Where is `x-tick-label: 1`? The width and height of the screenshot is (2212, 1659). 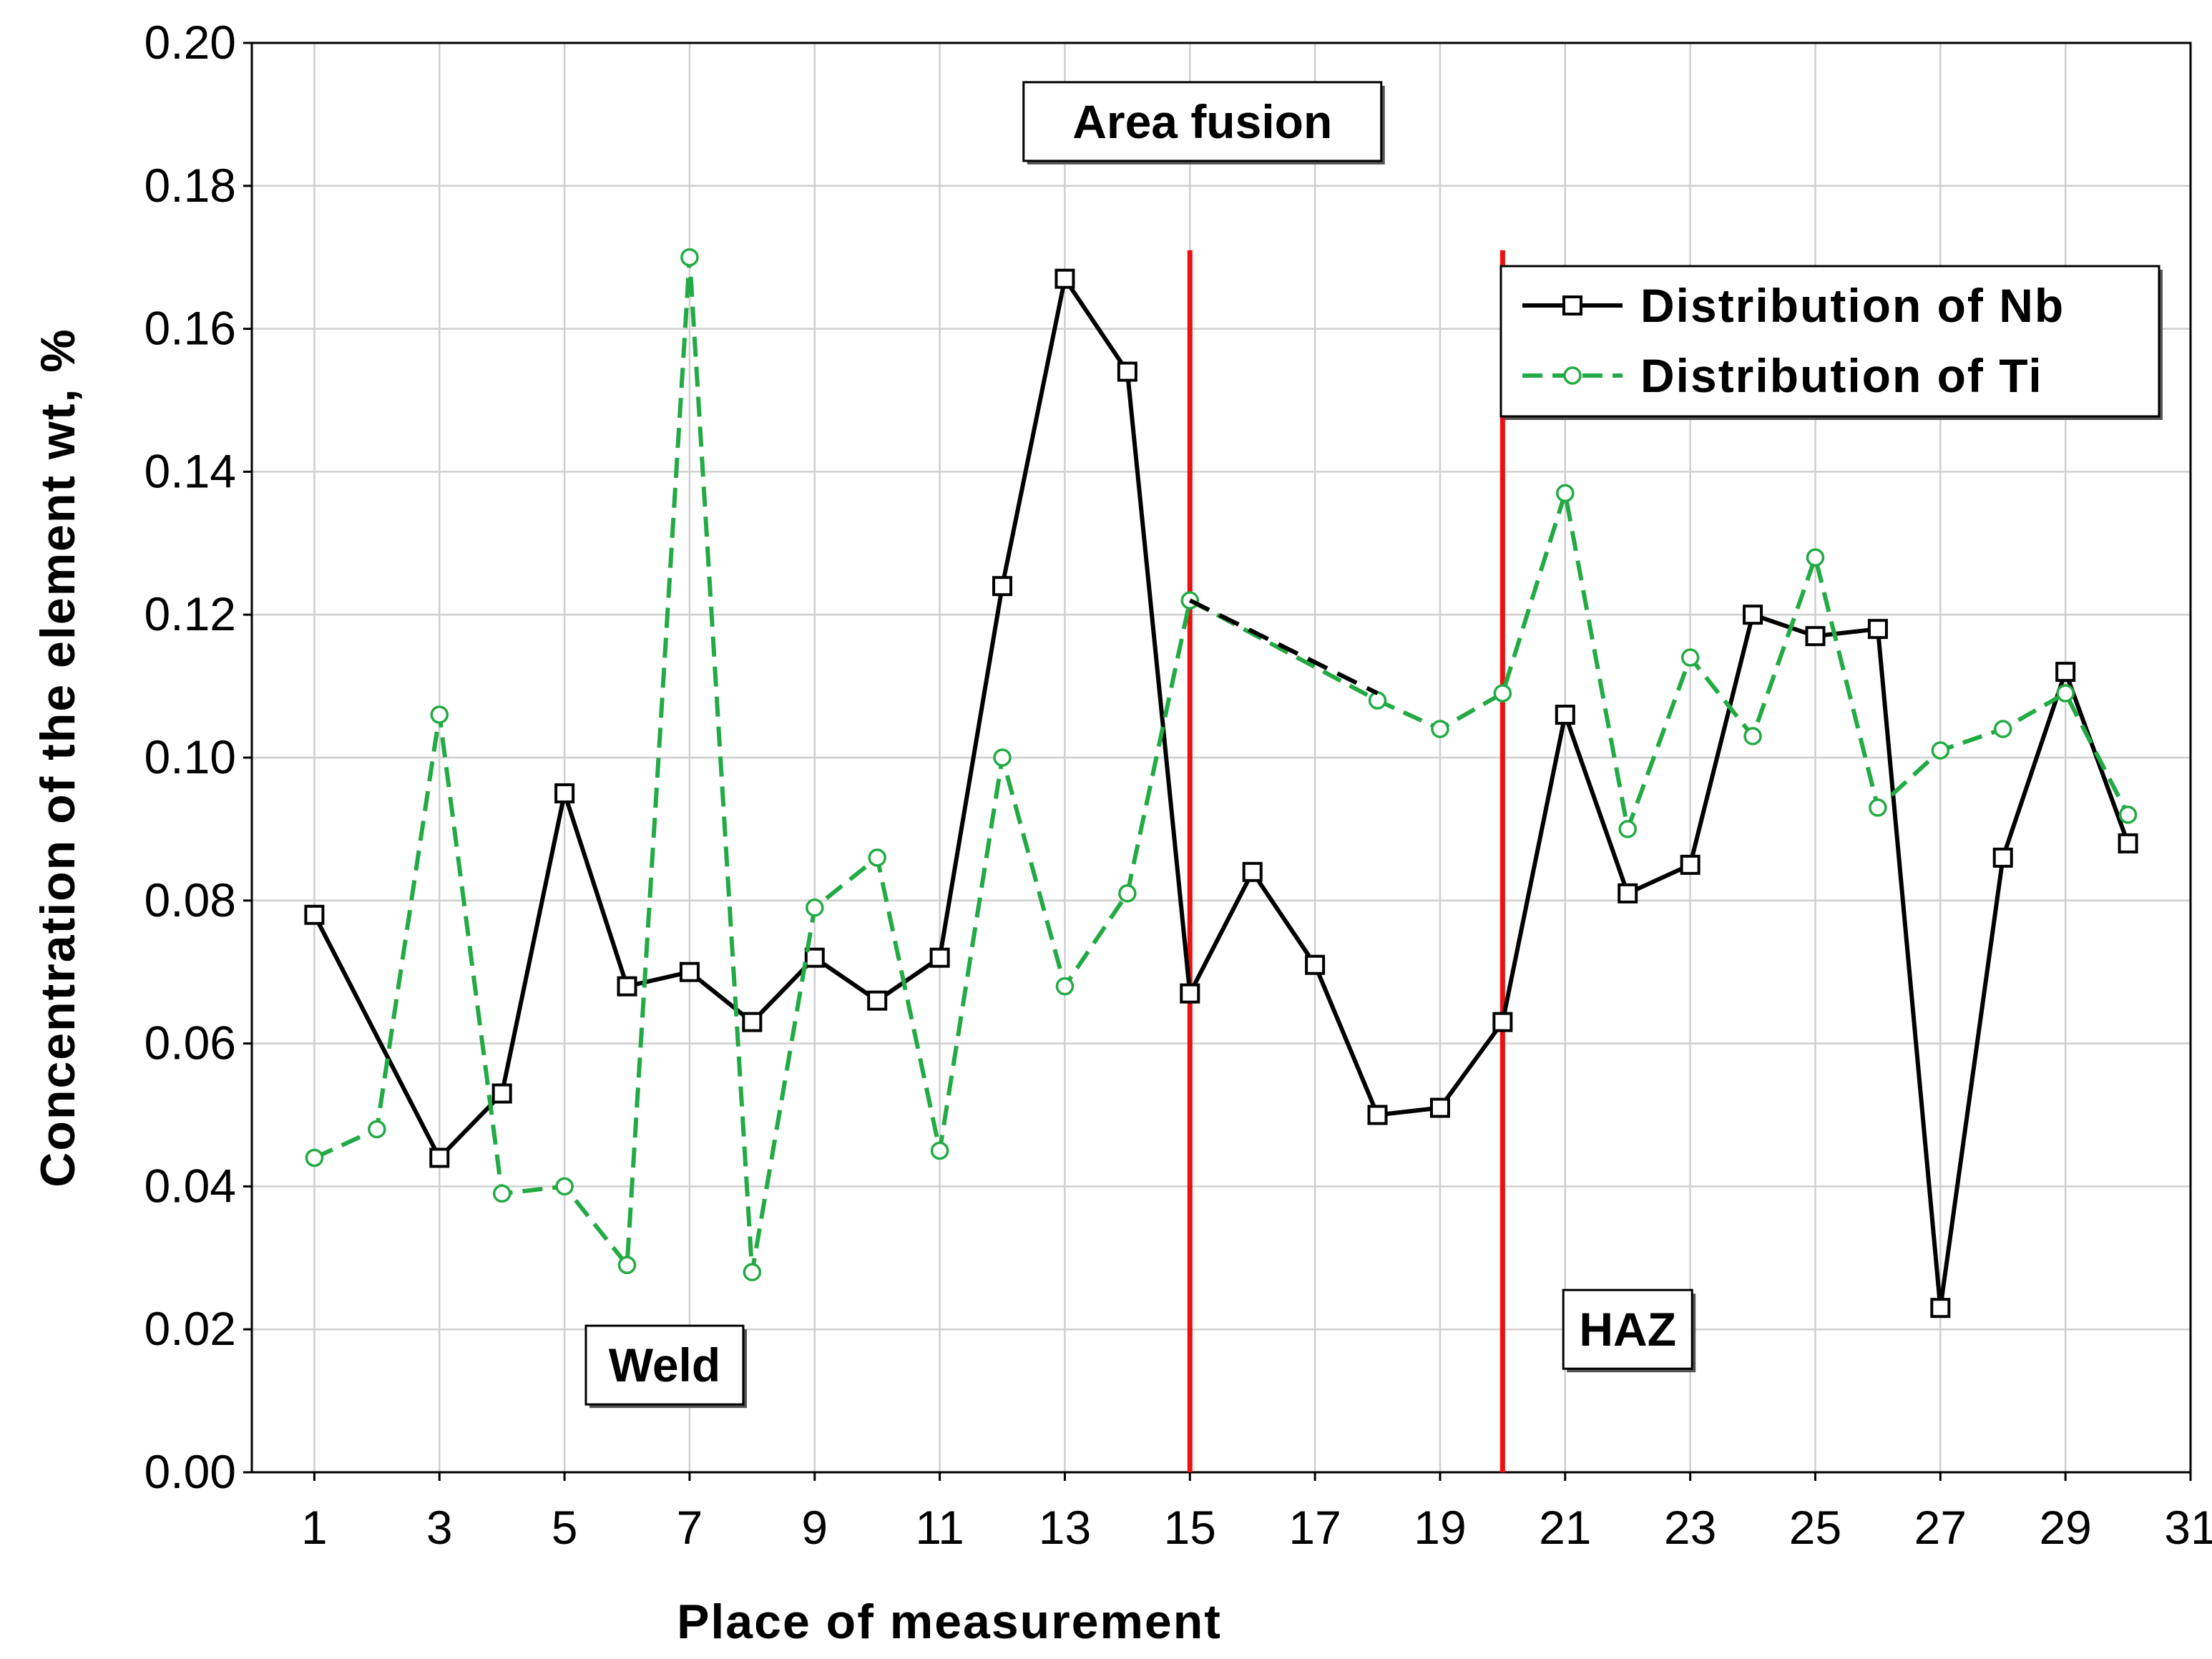
x-tick-label: 1 is located at coordinates (314, 1527).